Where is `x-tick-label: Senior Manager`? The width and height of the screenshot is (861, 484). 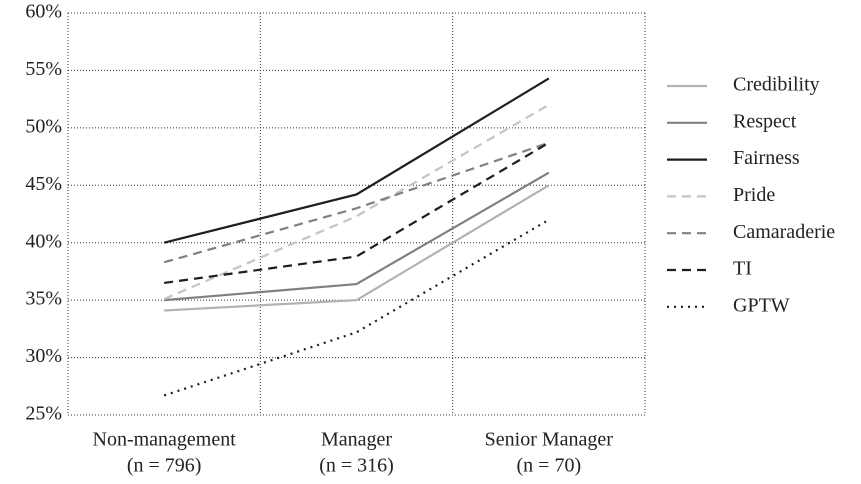 x-tick-label: Senior Manager is located at coordinates (549, 440).